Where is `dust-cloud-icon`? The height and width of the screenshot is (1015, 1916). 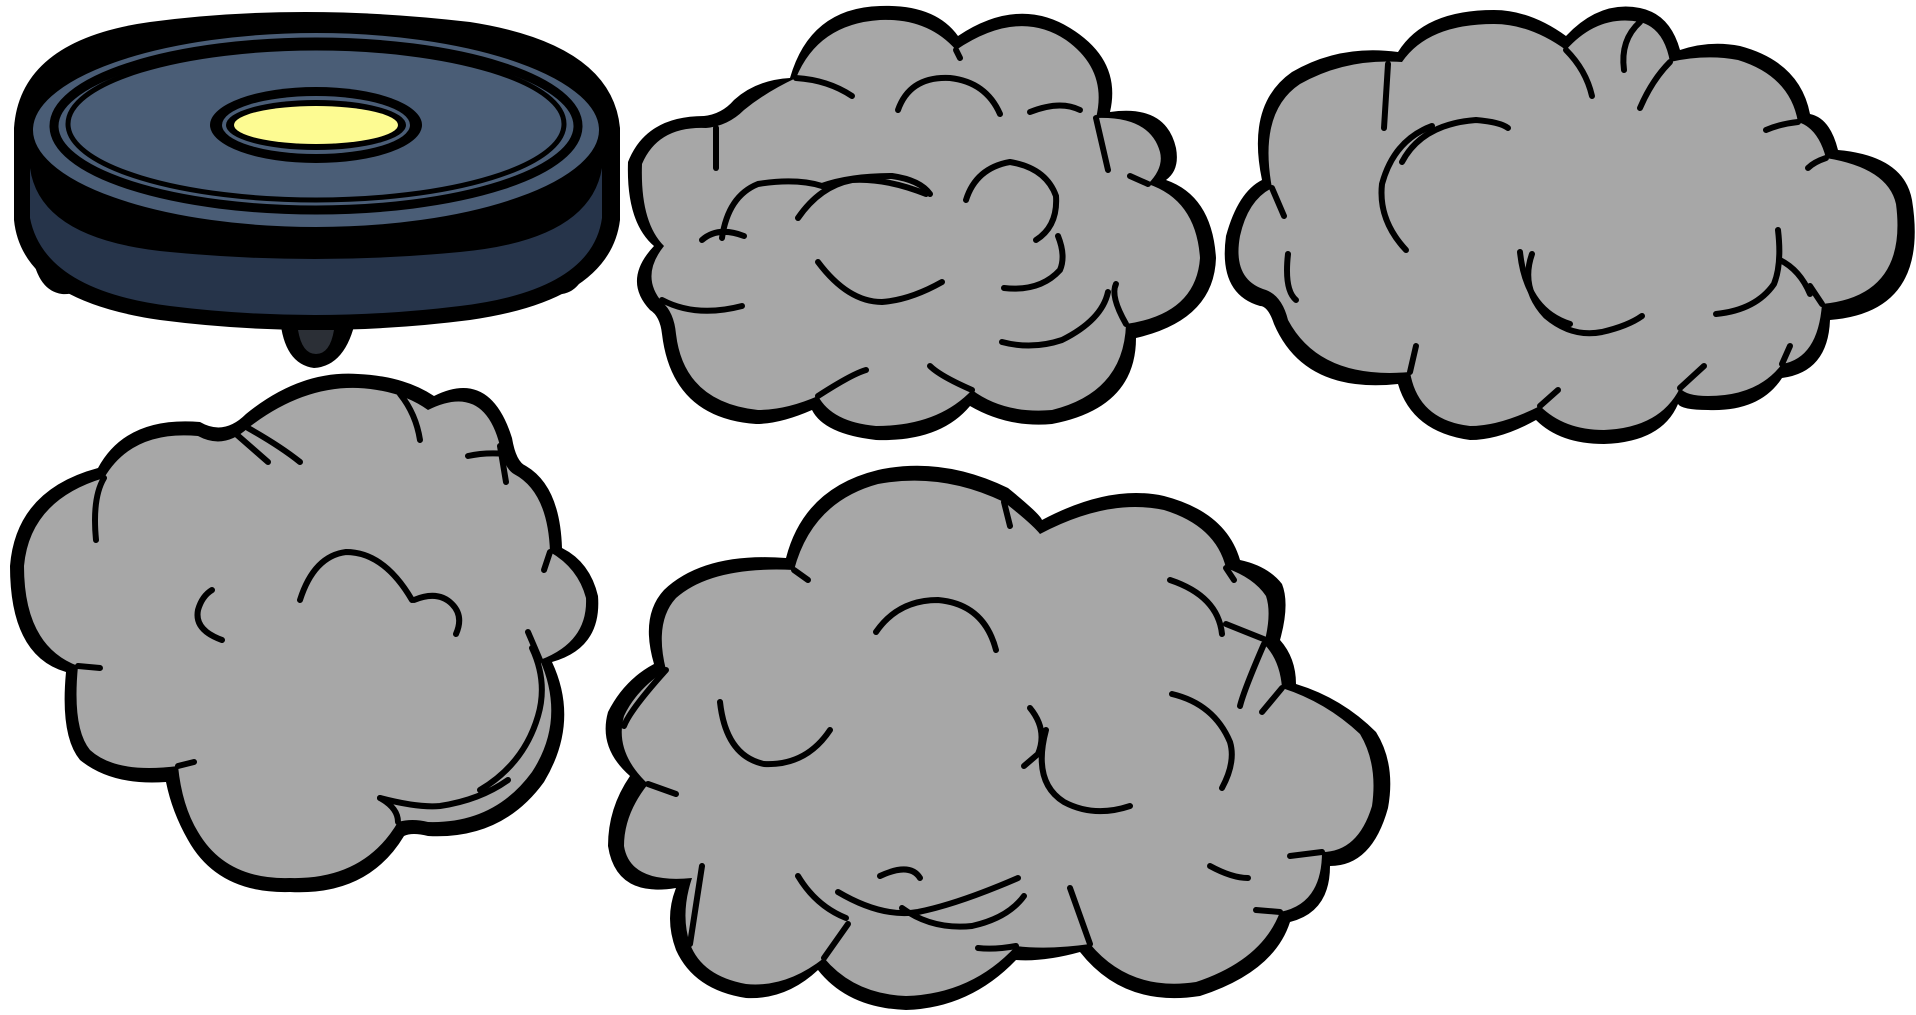 dust-cloud-icon is located at coordinates (921, 223).